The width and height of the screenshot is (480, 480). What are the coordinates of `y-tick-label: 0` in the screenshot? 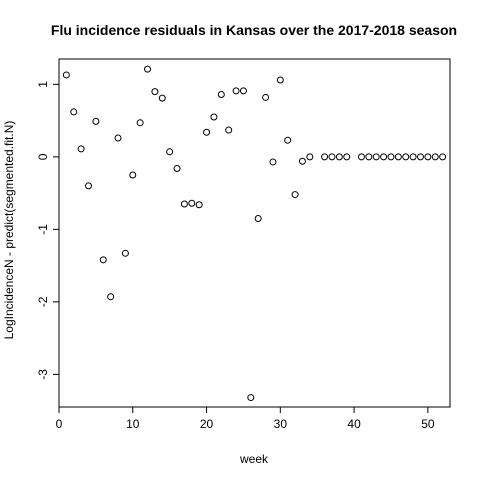 It's located at (43, 156).